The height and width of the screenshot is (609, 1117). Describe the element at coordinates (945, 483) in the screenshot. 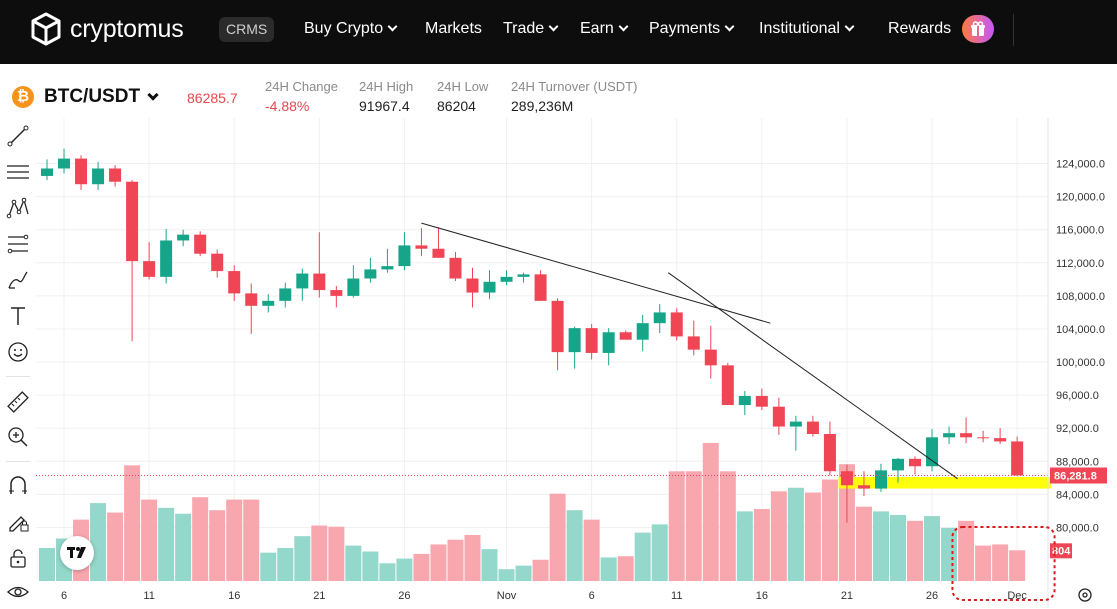

I see `support-highlight` at that location.